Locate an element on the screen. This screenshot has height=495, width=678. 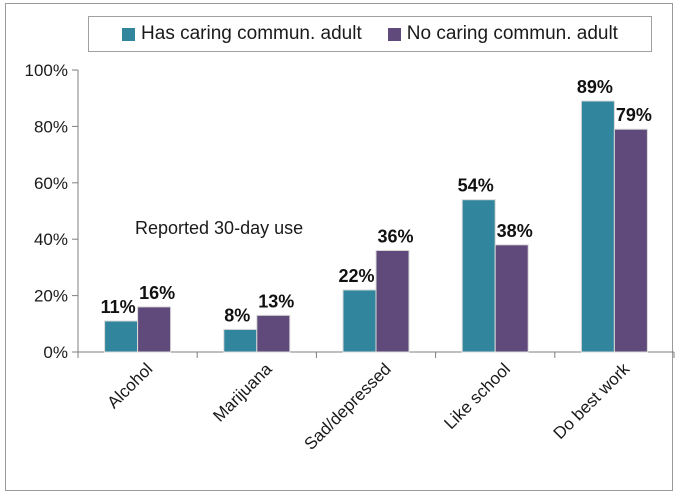
y-tick-label: 0% is located at coordinates (55, 352).